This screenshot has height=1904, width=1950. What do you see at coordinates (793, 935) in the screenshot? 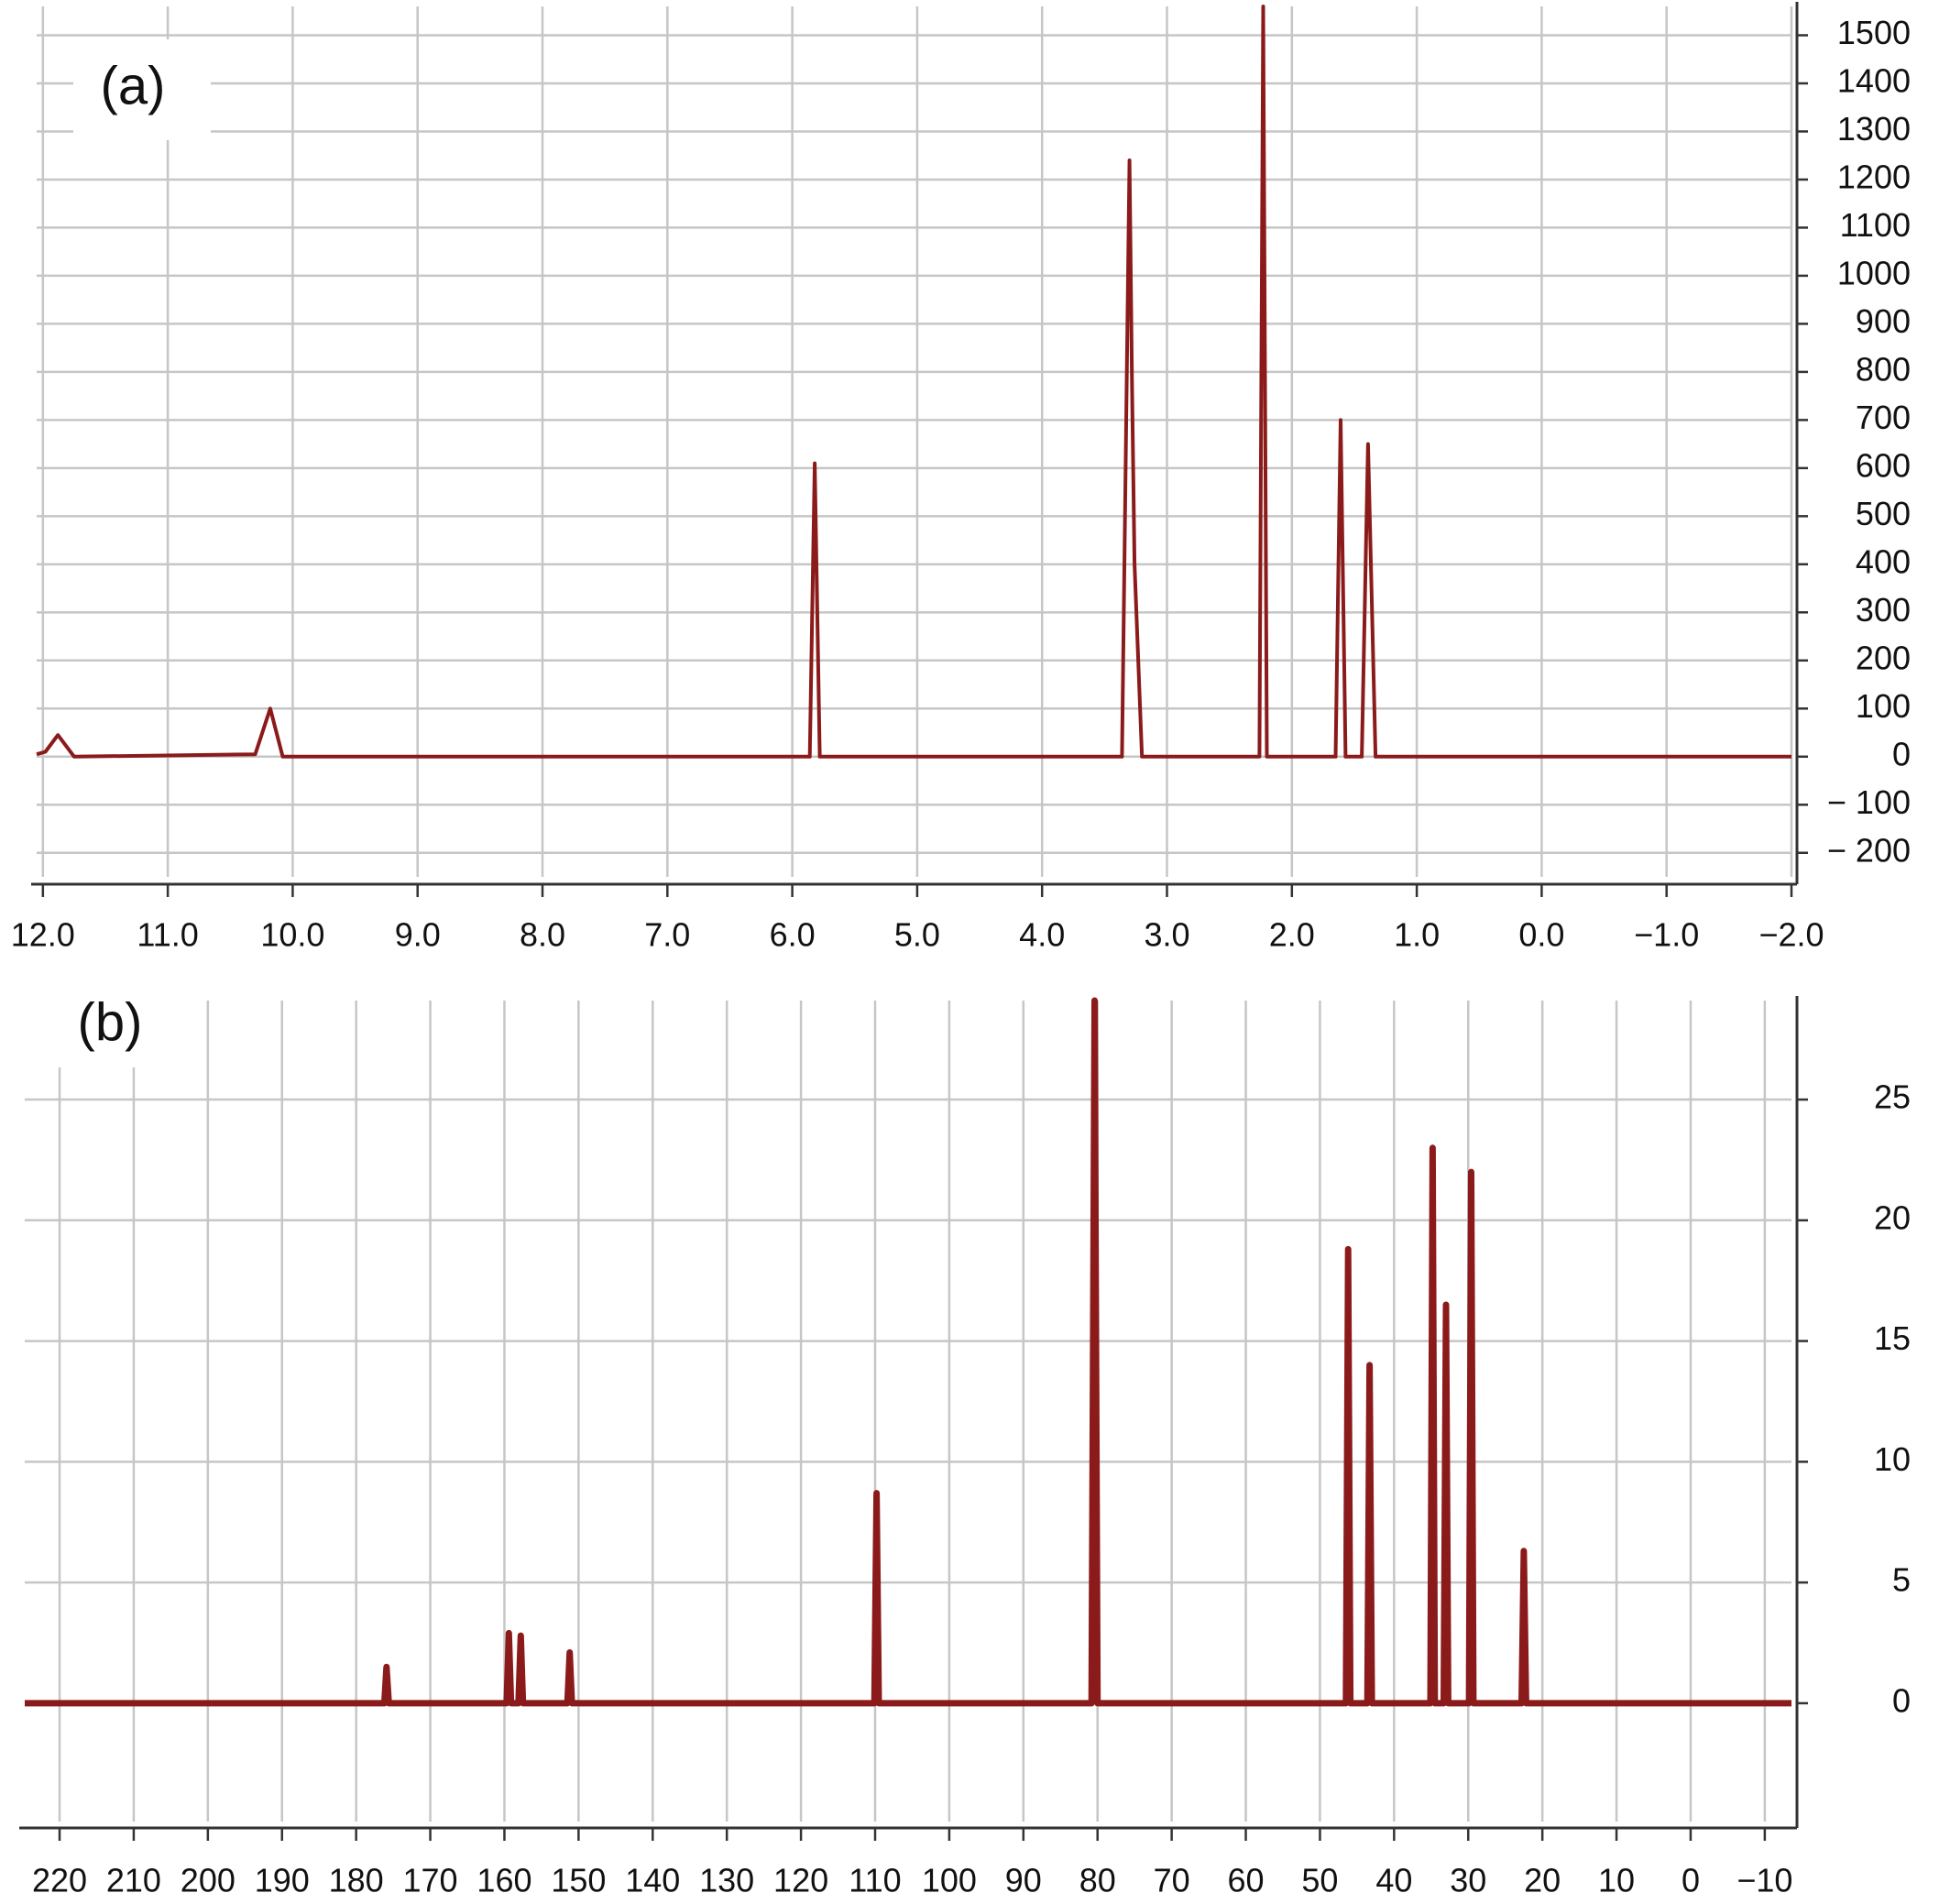
I see `x-tick-label: 6.0` at bounding box center [793, 935].